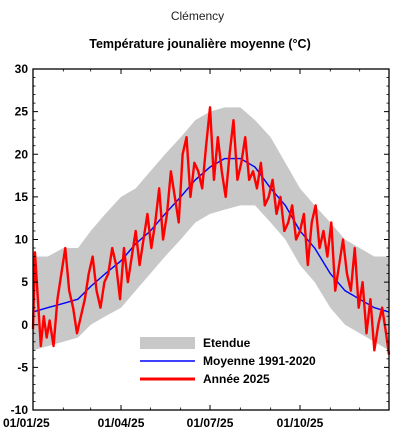 The width and height of the screenshot is (395, 434). I want to click on x-tick-label: 01/10/25, so click(300, 423).